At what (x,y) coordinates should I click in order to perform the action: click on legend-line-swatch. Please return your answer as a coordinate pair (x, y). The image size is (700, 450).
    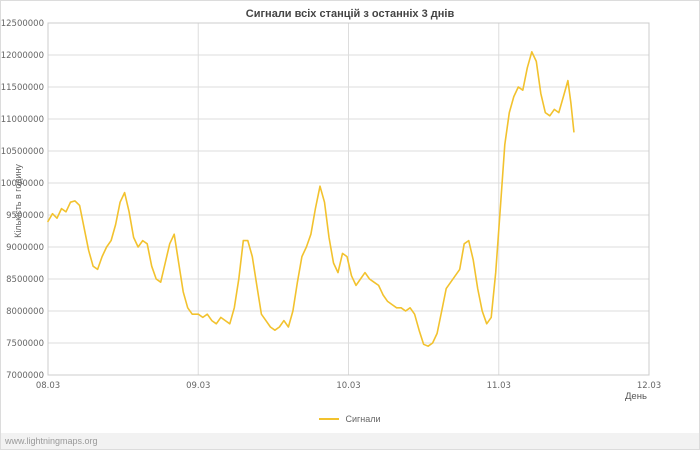
    Looking at the image, I should click on (329, 419).